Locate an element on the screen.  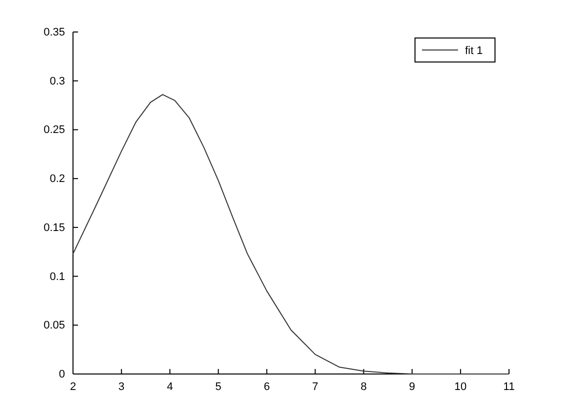
x-tick-label: 3 is located at coordinates (121, 386).